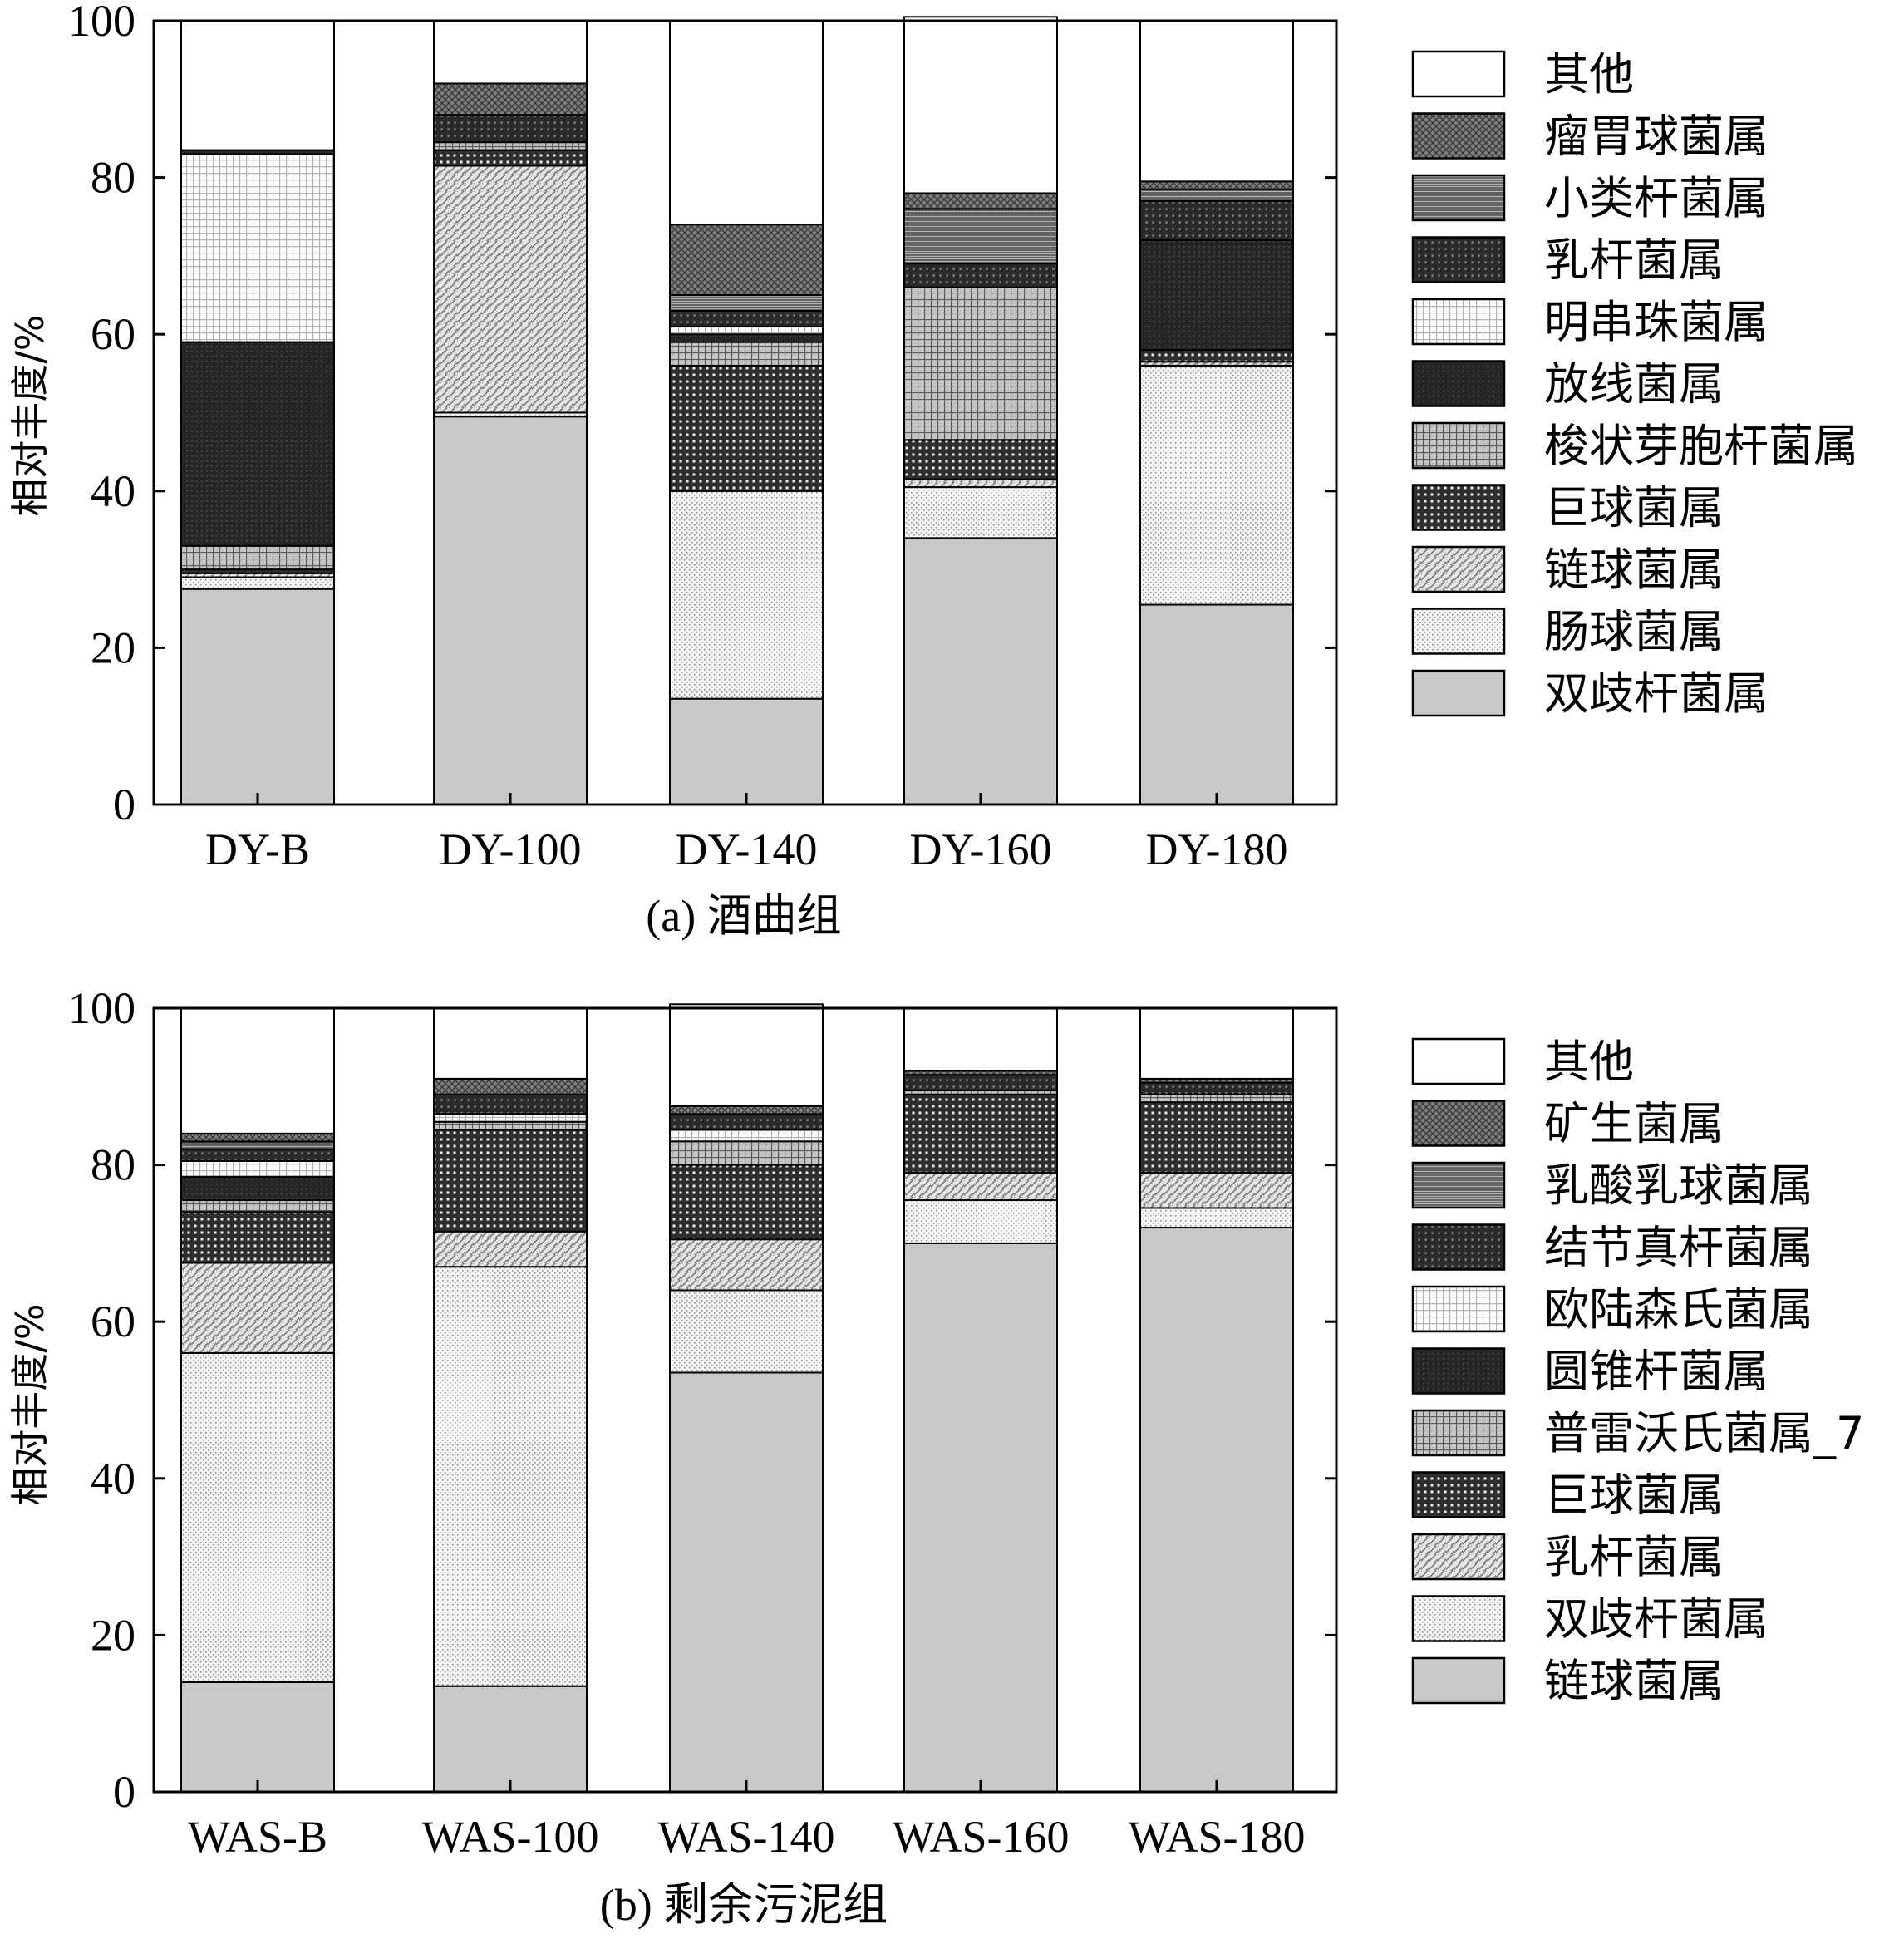  I want to click on panel-a-ylabel: 相对丰度/%, so click(29, 415).